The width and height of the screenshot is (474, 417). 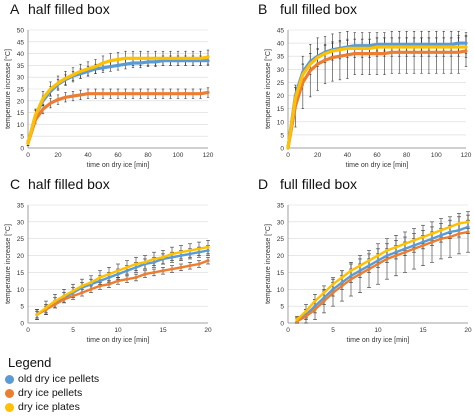 What do you see at coordinates (8, 264) in the screenshot?
I see `y-axis-label-c: temperature increase [°C]` at bounding box center [8, 264].